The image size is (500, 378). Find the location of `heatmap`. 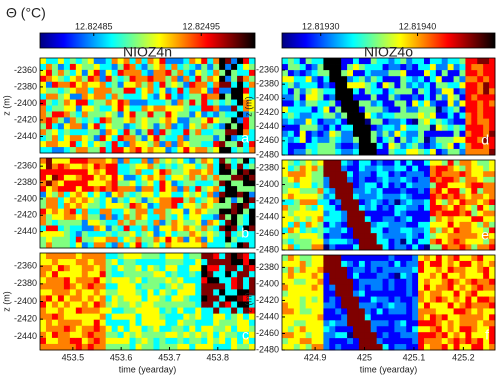

heatmap is located at coordinates (388, 302).